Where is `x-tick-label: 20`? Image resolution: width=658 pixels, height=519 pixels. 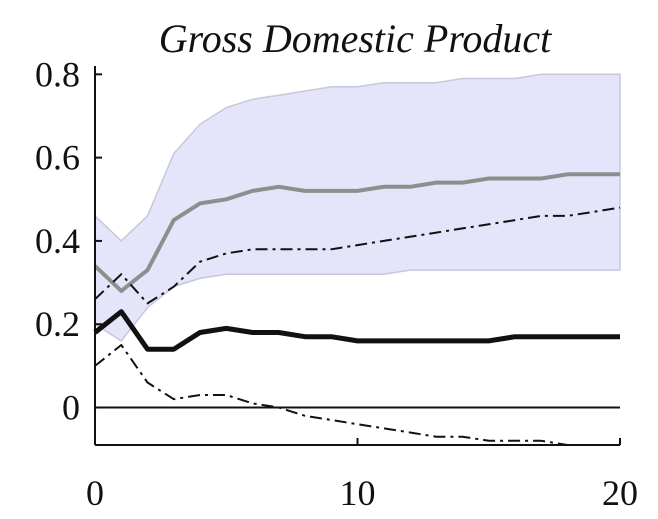
x-tick-label: 20 is located at coordinates (620, 493).